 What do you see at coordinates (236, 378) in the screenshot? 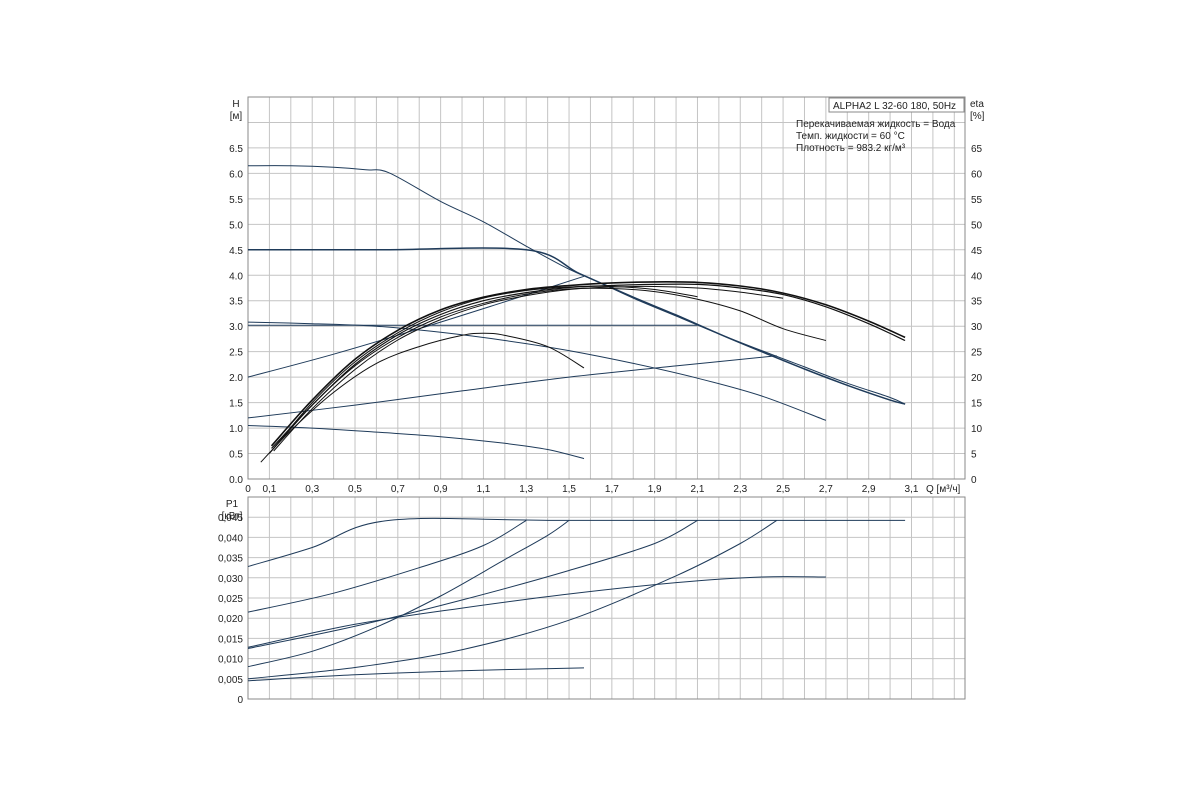
I see `head-tick-label: 2.0` at bounding box center [236, 378].